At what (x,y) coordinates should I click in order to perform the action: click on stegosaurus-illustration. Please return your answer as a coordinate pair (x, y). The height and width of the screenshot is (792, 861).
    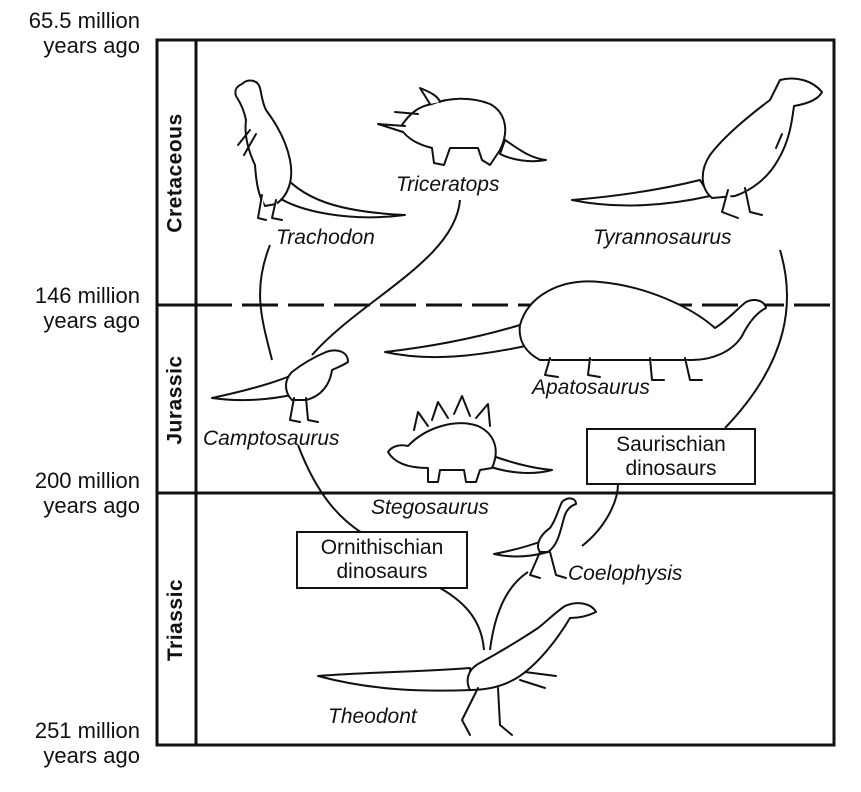
    Looking at the image, I should click on (470, 439).